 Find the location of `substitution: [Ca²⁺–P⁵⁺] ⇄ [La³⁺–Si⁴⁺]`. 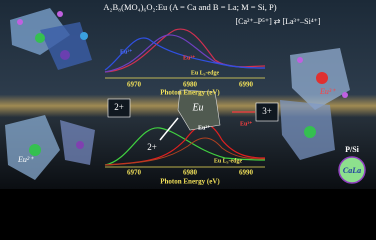

substitution: [Ca²⁺–P⁵⁺] ⇄ [La³⁺–Si⁴⁺] is located at coordinates (277, 21).